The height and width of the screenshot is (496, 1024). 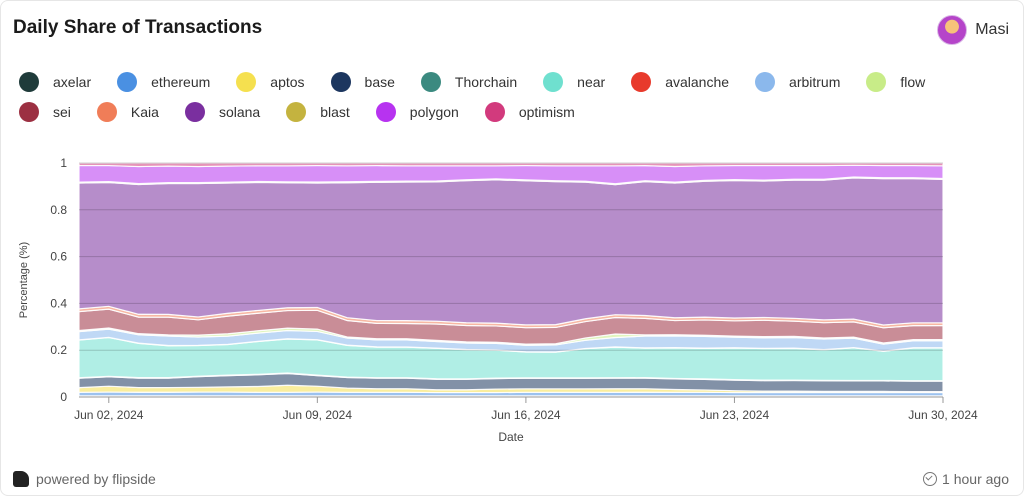 I want to click on legend-label: axelar, so click(x=72, y=82).